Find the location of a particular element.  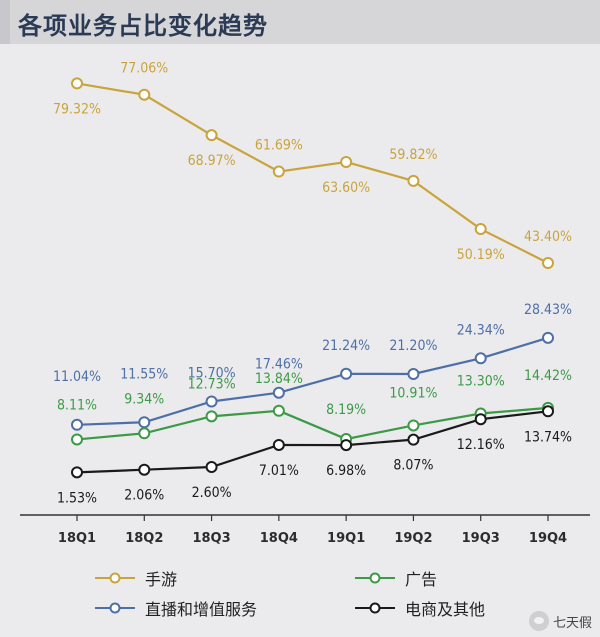

data-label: 2.60% is located at coordinates (212, 493).